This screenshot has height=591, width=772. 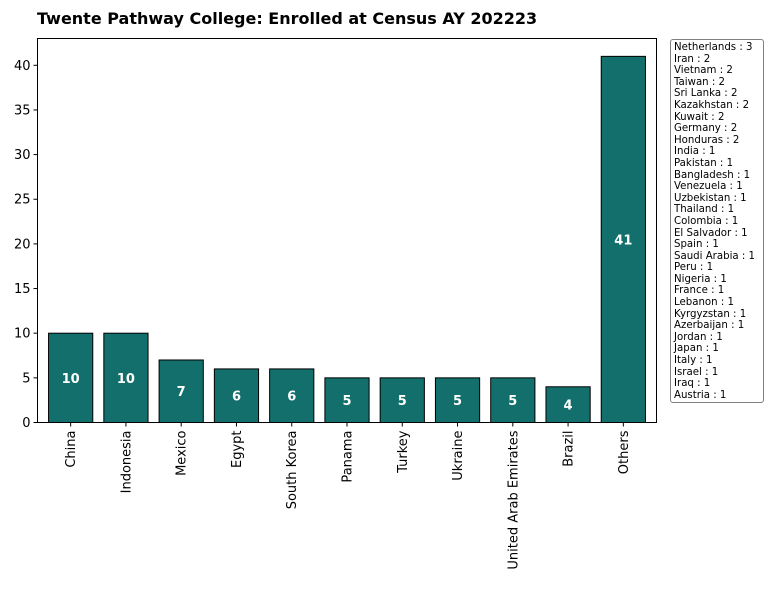 I want to click on others-breakdown-item: Israel : 1, so click(x=696, y=372).